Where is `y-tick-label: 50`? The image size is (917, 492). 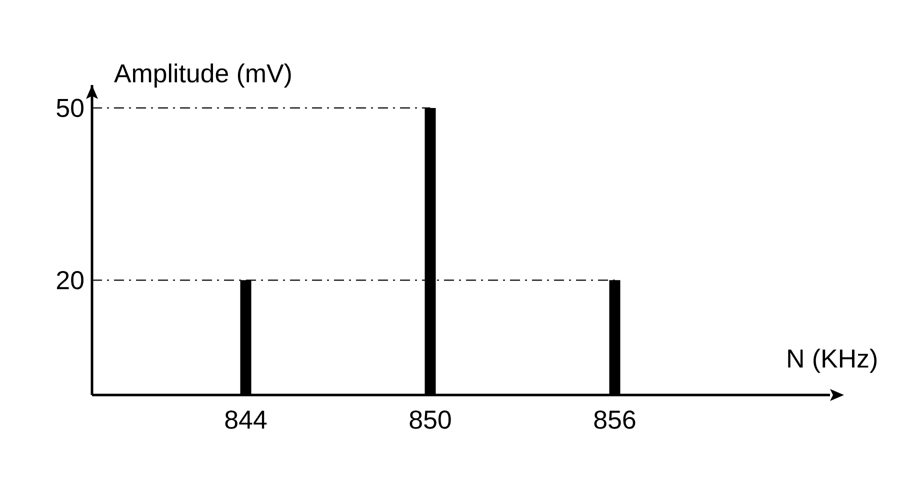
y-tick-label: 50 is located at coordinates (70, 108).